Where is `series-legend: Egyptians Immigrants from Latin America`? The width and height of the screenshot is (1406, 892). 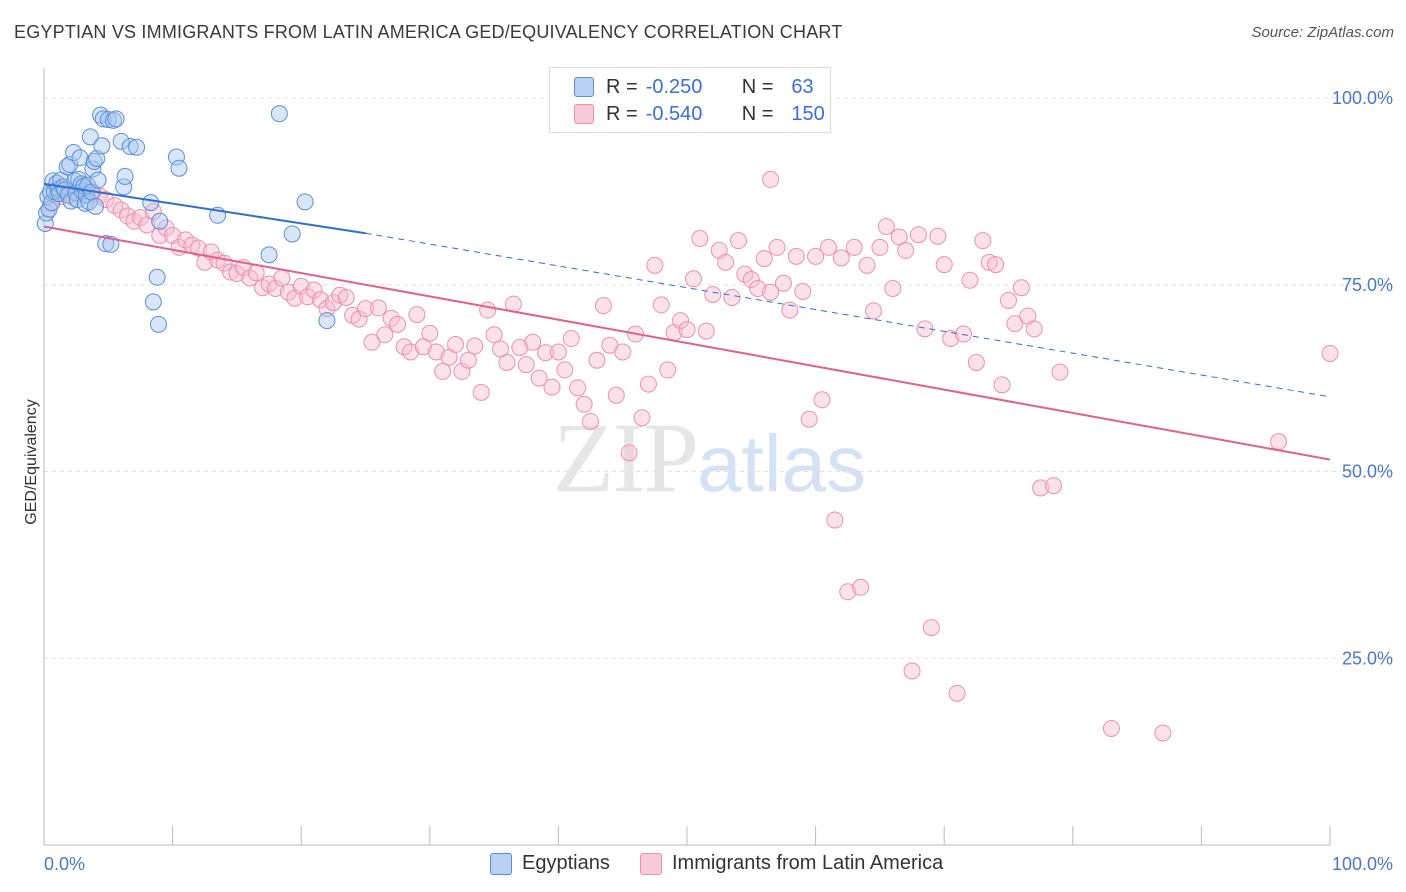 series-legend: Egyptians Immigrants from Latin America is located at coordinates (703, 865).